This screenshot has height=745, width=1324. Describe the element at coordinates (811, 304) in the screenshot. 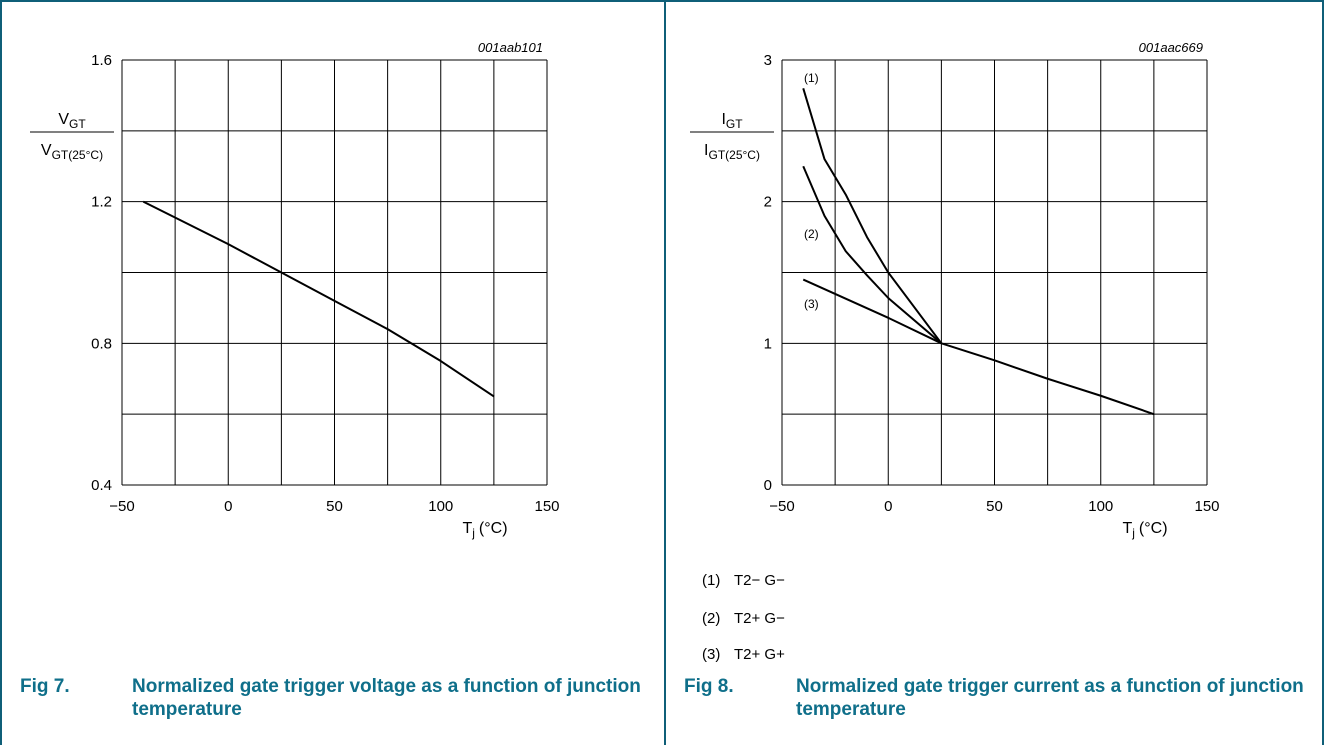

I see `series-label-3: (3)` at that location.